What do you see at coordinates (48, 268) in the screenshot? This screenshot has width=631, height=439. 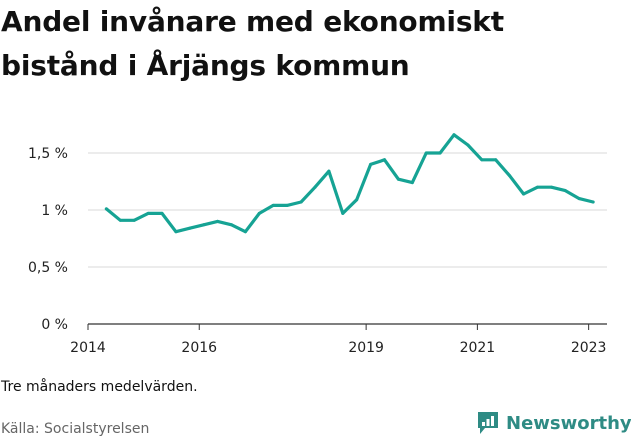 I see `y-tick-label: 0,5 %` at bounding box center [48, 268].